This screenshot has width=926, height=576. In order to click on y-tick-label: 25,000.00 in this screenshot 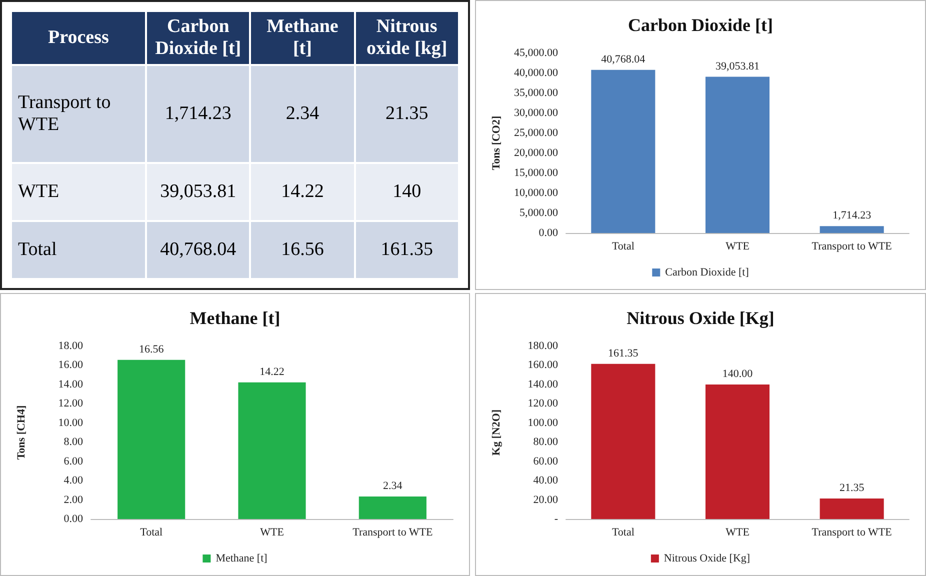, I will do `click(536, 133)`.